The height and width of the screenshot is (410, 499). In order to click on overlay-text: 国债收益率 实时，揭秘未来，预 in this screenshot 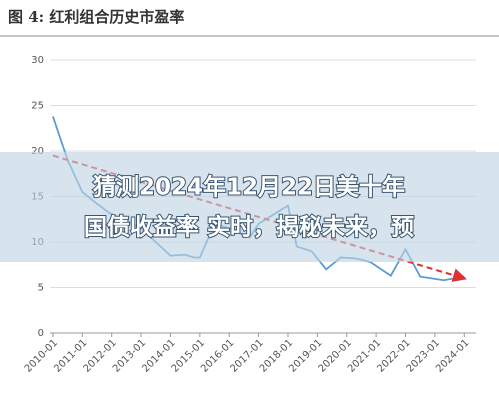, I will do `click(249, 227)`.